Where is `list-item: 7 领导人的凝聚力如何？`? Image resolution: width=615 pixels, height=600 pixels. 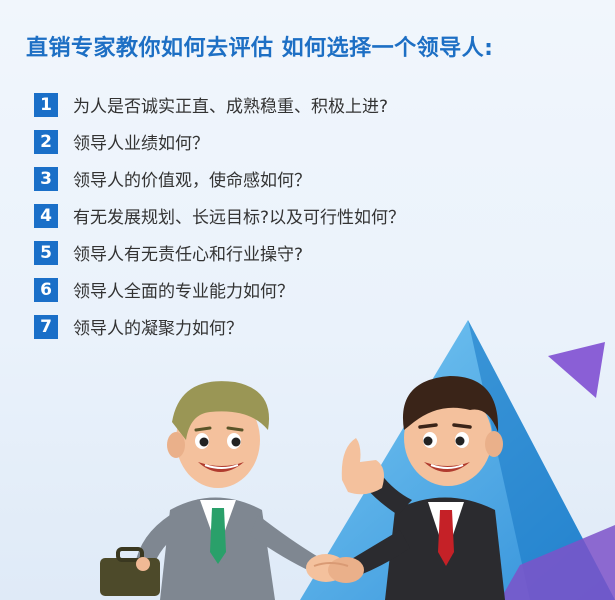 list-item: 7 领导人的凝聚力如何？ is located at coordinates (219, 326).